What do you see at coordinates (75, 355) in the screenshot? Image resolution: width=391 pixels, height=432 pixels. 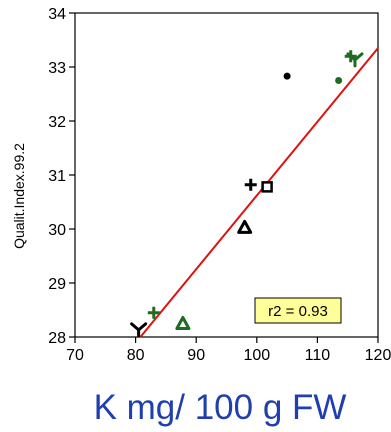 I see `x-tick-label: 70` at bounding box center [75, 355].